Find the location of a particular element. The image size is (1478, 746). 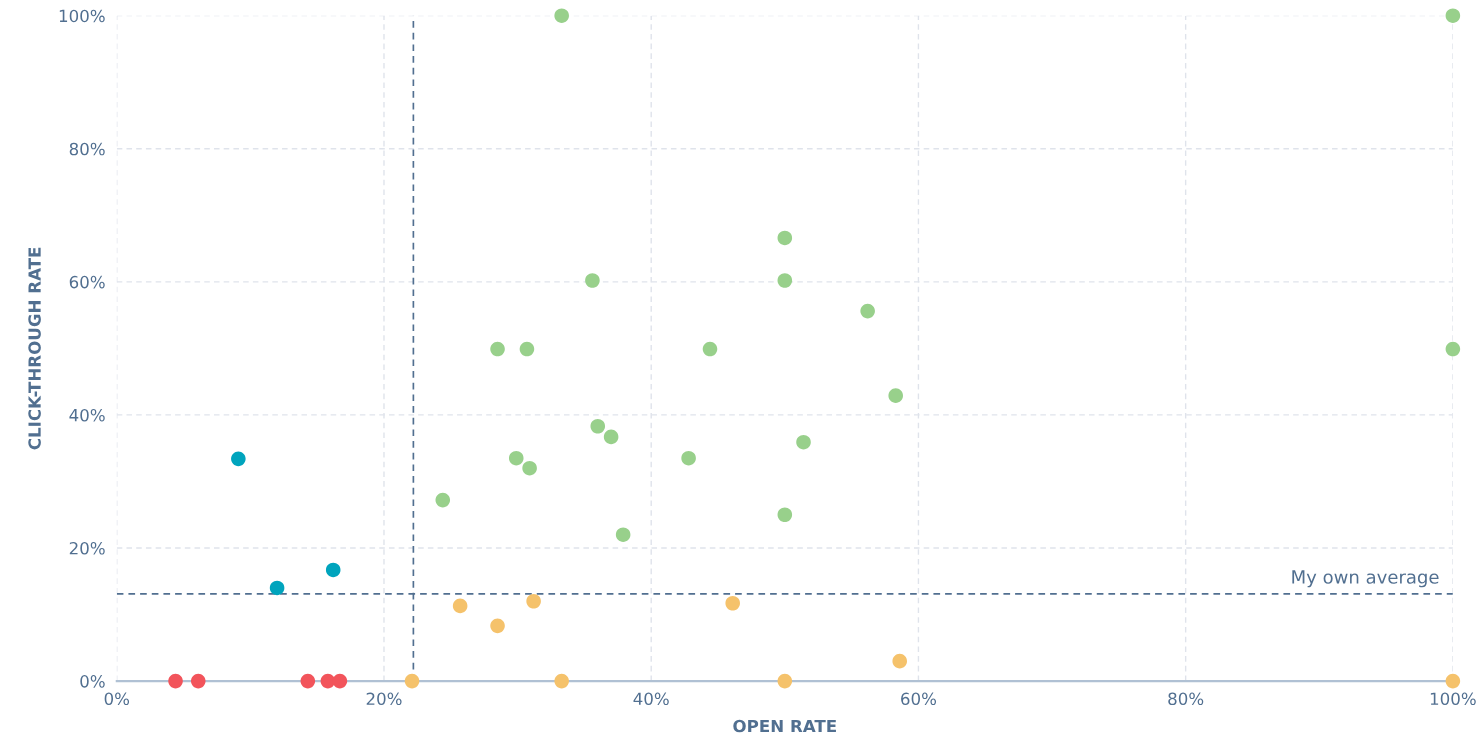

y-tick-label: 60% is located at coordinates (87, 282).